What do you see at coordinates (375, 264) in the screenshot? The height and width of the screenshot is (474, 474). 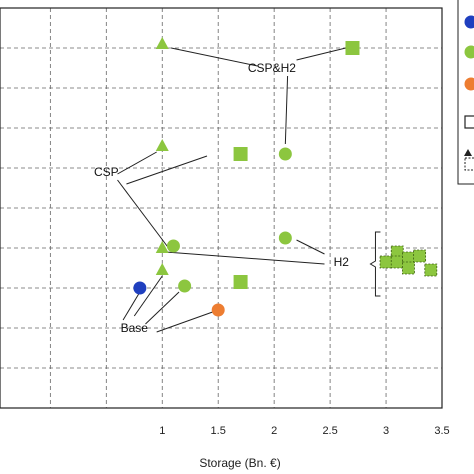 I see `h2-brace` at bounding box center [375, 264].